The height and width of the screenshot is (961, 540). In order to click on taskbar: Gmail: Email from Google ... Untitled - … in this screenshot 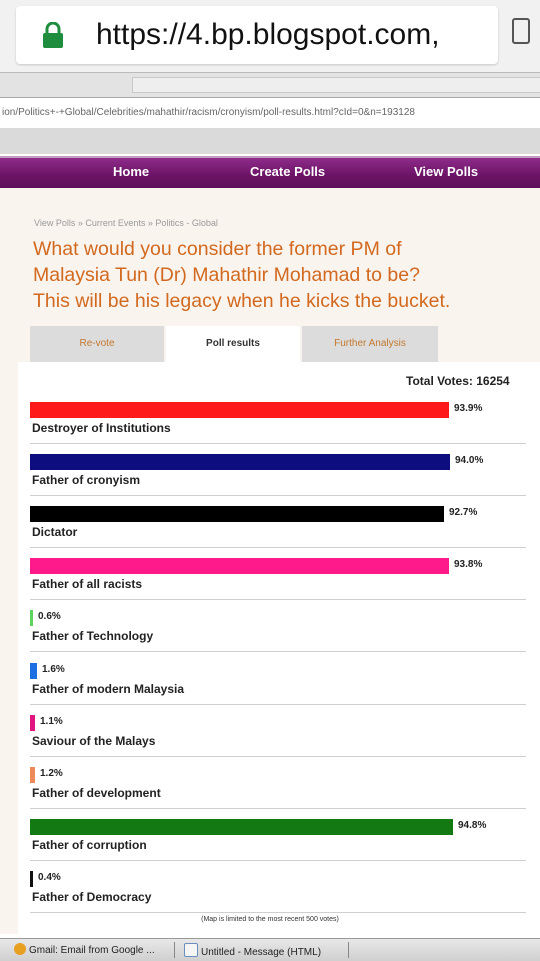, I will do `click(270, 949)`.